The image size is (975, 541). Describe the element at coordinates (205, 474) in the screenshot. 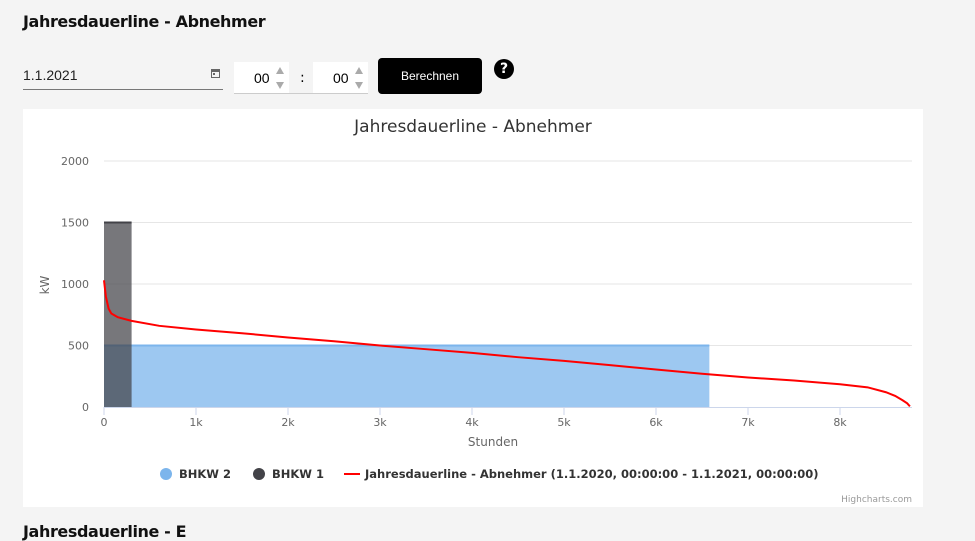

I see `legend-item: BHKW 2` at that location.